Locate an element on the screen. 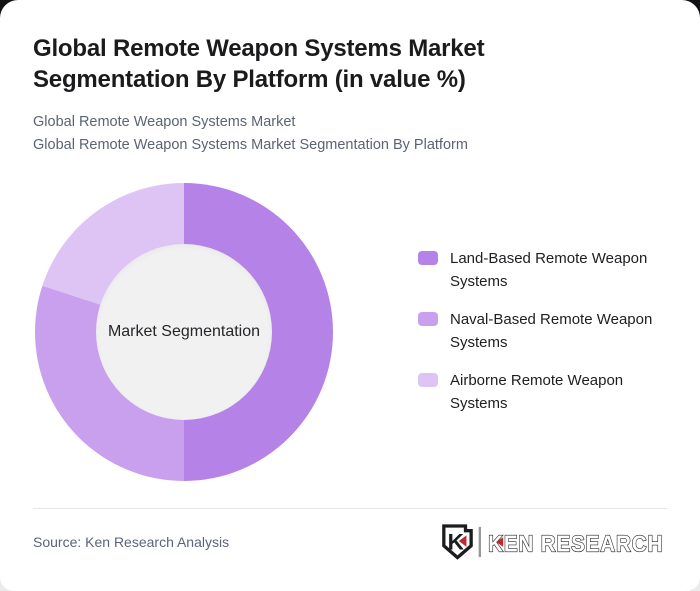 The width and height of the screenshot is (700, 591). logo-wordmark-arrow-icon is located at coordinates (500, 542).